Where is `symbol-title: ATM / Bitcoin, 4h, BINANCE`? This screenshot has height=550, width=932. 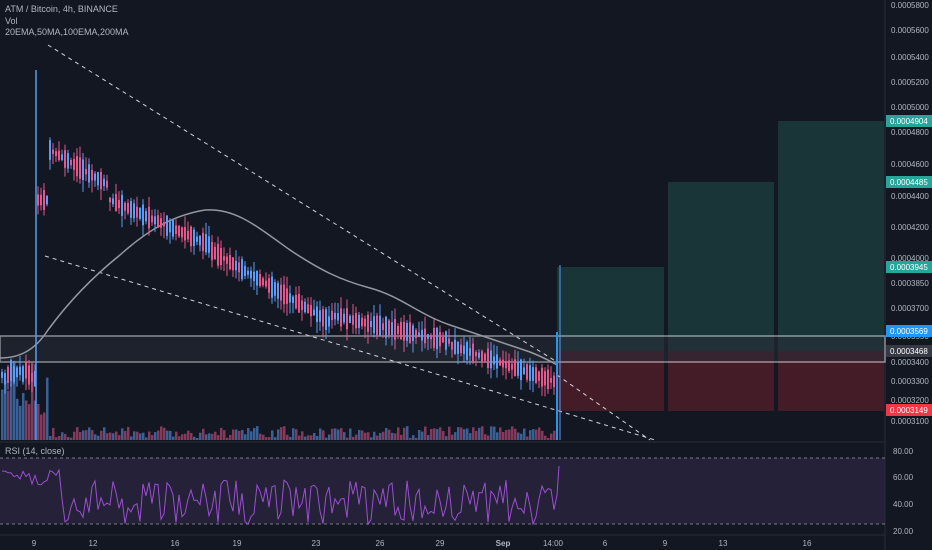
symbol-title: ATM / Bitcoin, 4h, BINANCE is located at coordinates (61, 9).